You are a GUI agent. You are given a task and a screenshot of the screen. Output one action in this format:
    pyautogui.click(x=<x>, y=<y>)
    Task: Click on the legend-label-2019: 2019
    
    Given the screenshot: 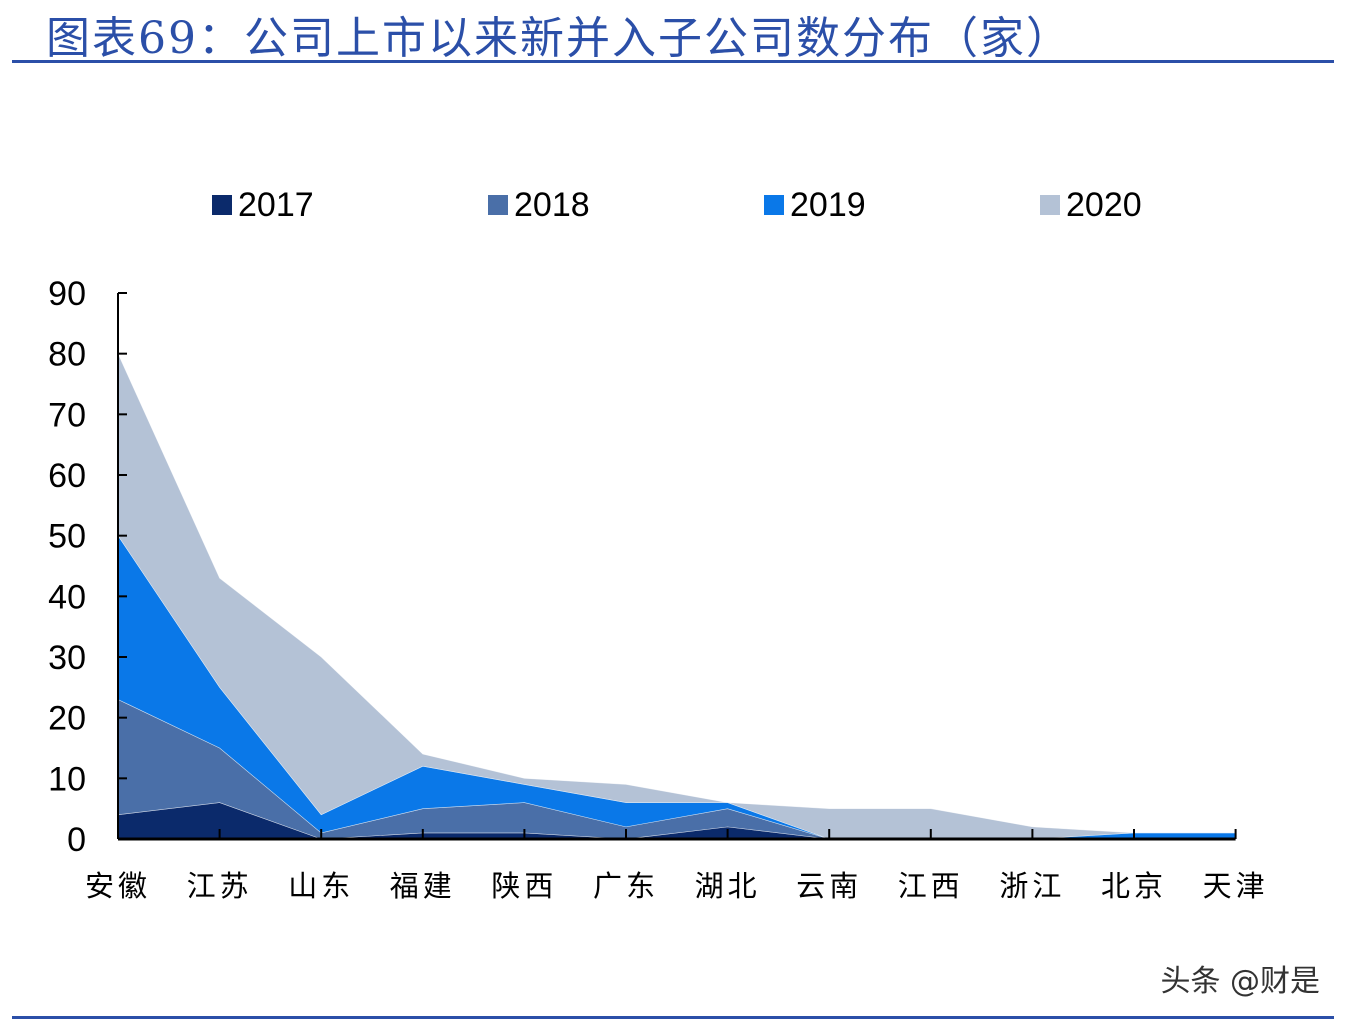 What is the action you would take?
    pyautogui.click(x=828, y=205)
    